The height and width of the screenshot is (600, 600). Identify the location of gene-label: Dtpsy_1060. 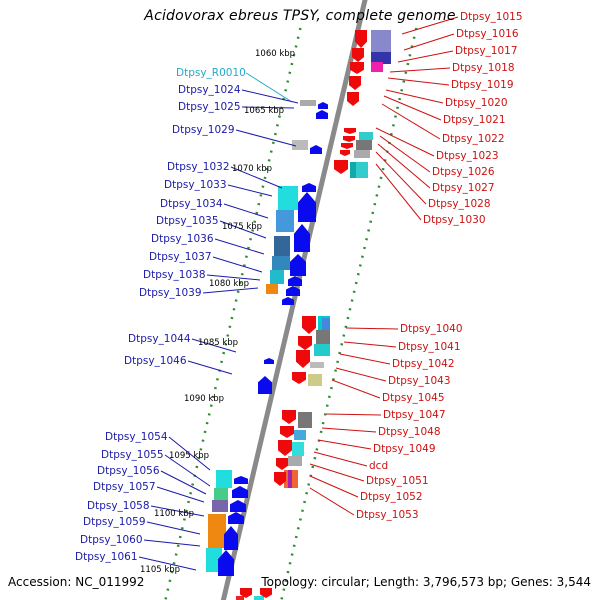
(111, 540).